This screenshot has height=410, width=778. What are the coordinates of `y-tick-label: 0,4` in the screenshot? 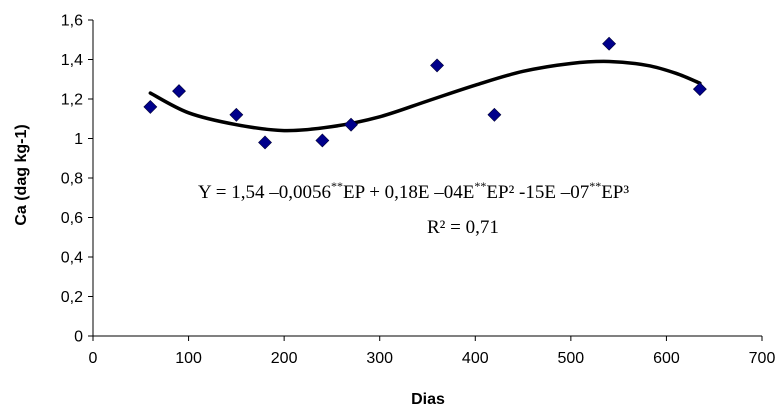 It's located at (72, 258).